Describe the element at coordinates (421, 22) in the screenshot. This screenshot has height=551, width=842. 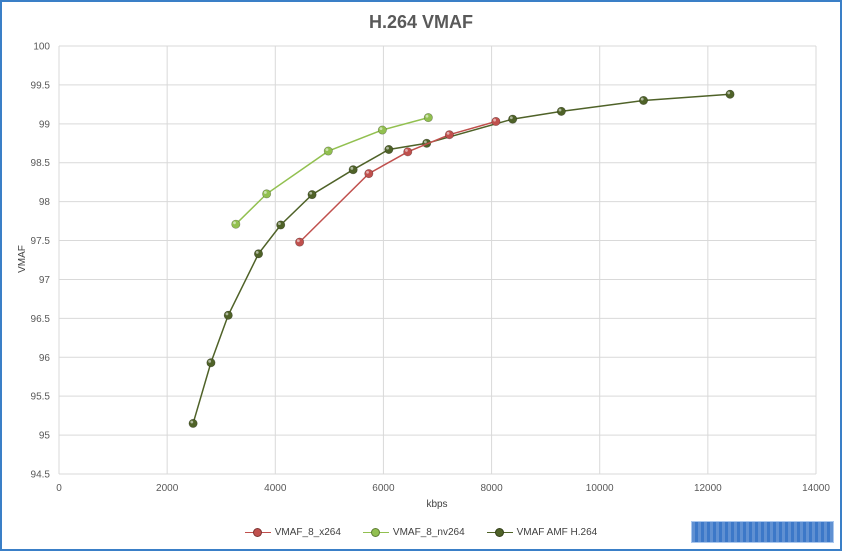
I see `chart-title: H.264 VMAF` at that location.